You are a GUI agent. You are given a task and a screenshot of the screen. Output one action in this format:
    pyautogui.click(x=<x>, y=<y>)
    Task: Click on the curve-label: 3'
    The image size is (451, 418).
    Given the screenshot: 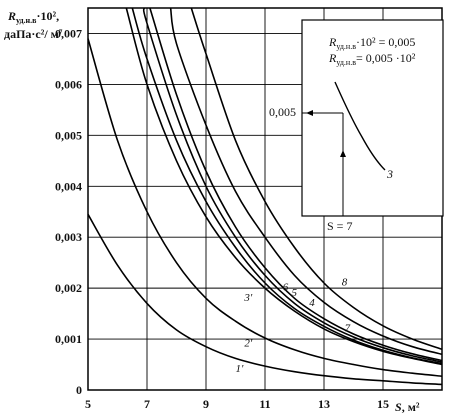 What is the action you would take?
    pyautogui.click(x=248, y=298)
    